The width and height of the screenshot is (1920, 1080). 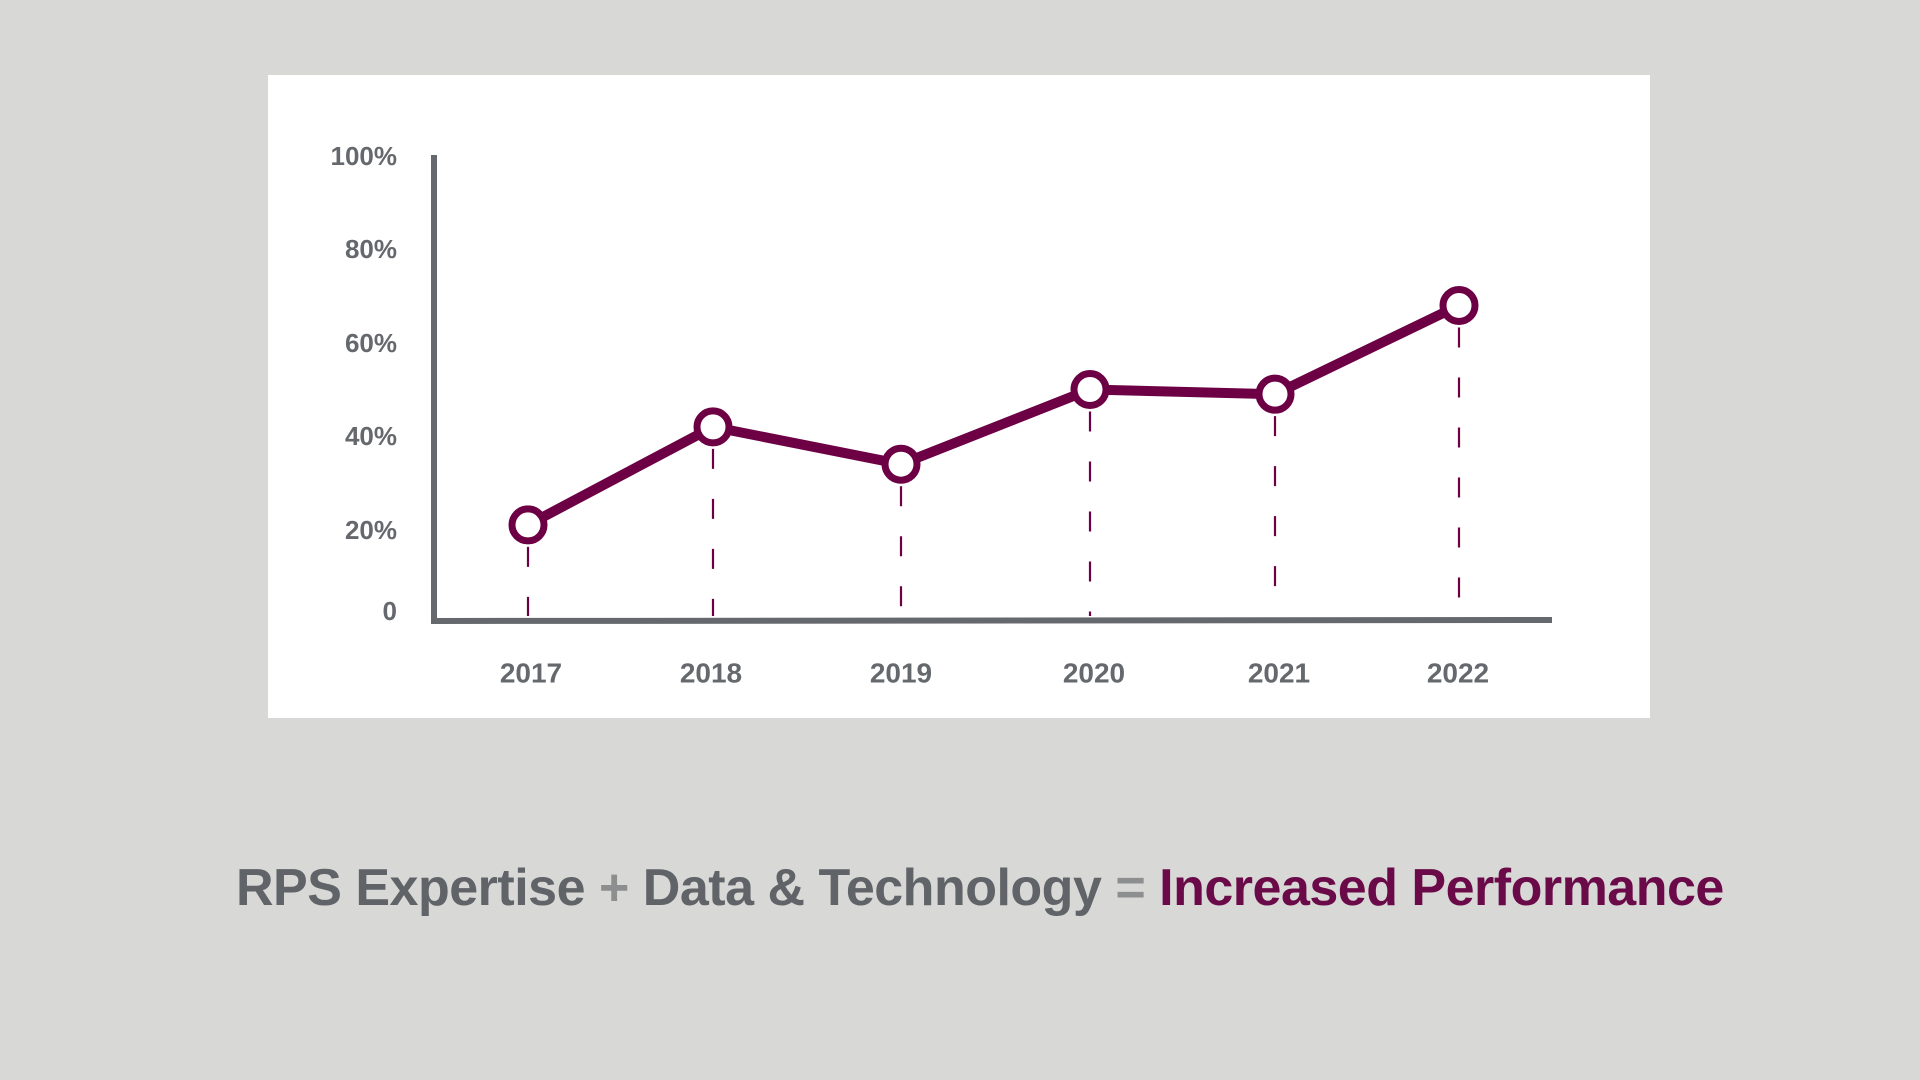 I want to click on tagline-equals: =, so click(x=1130, y=888).